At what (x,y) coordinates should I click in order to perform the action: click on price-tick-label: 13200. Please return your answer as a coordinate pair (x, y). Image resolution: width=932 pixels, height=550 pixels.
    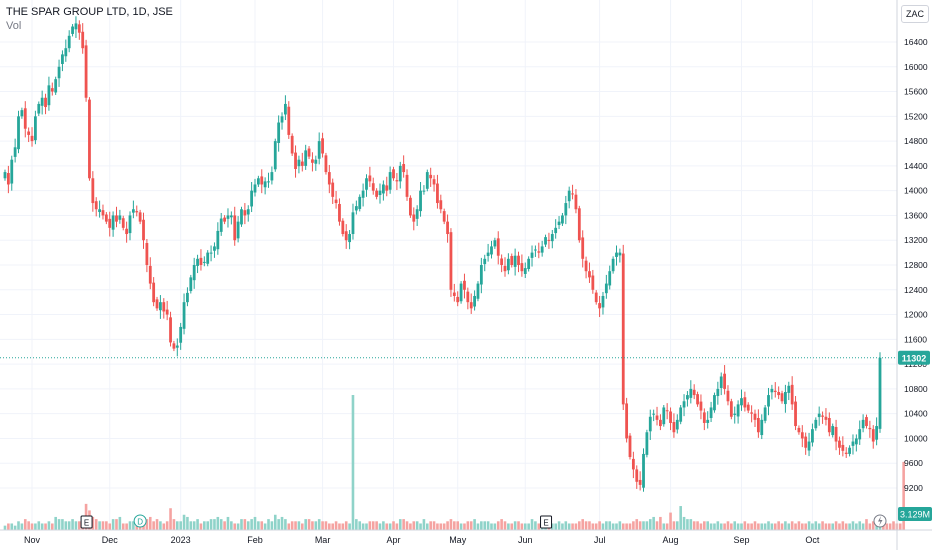
    Looking at the image, I should click on (916, 240).